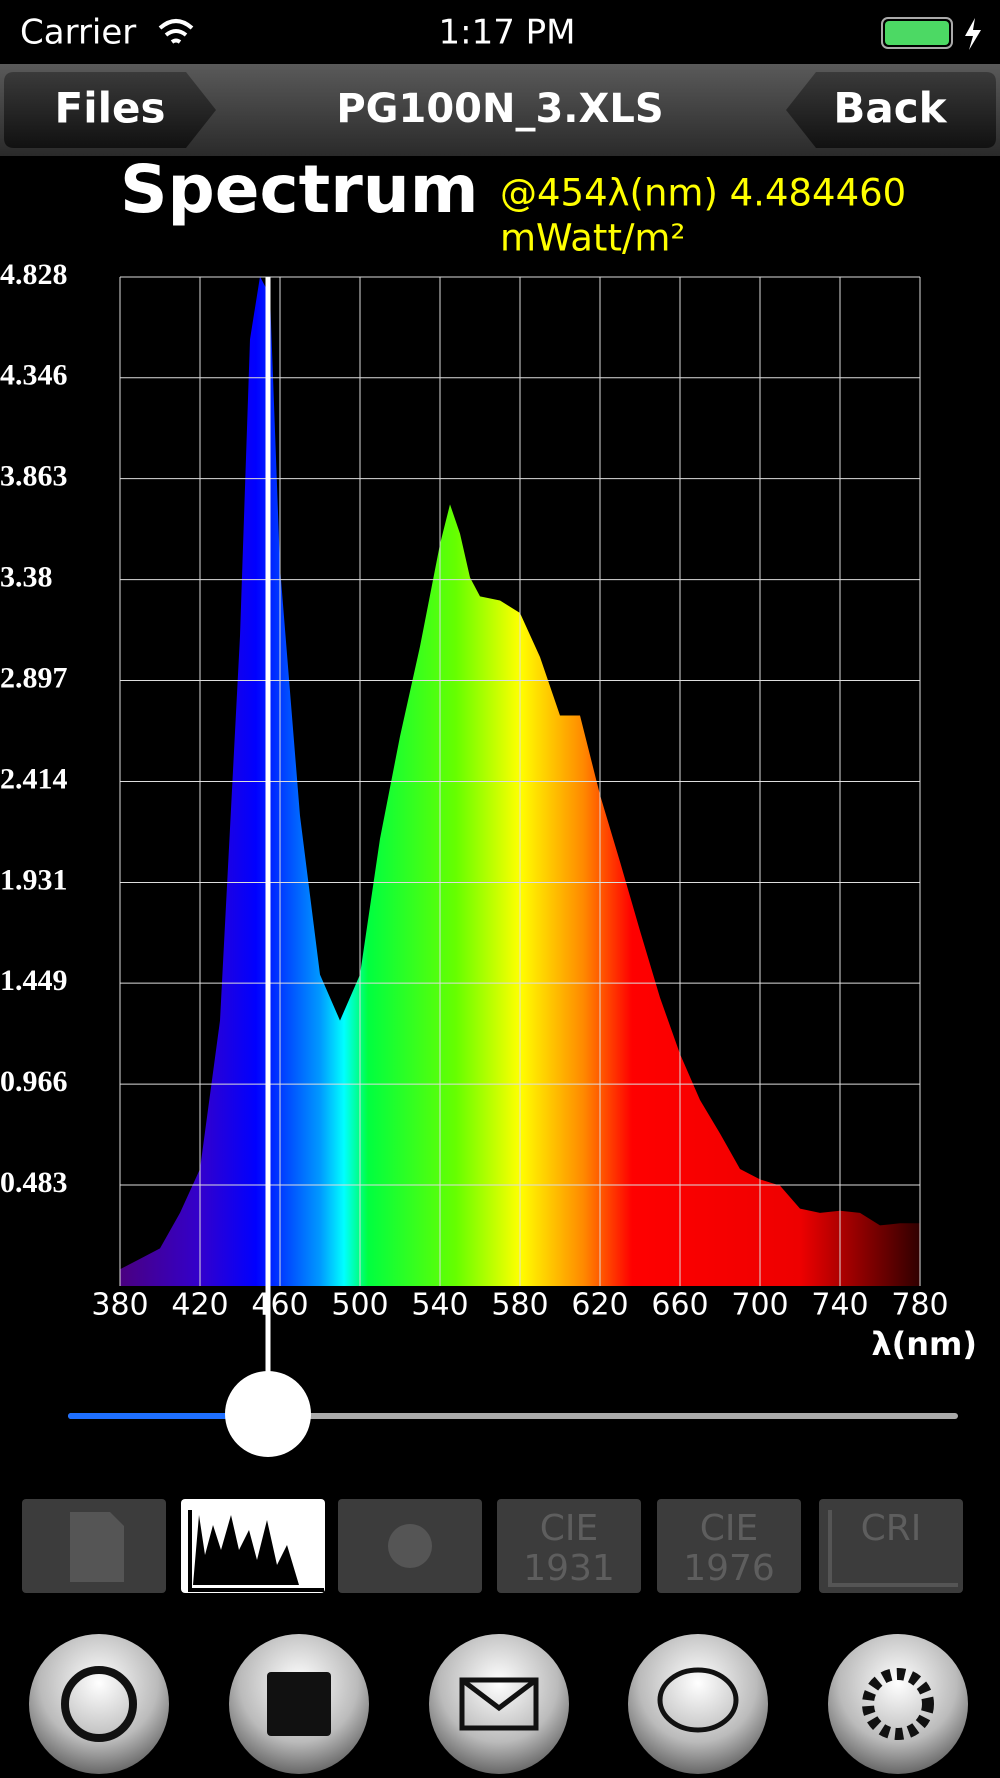  What do you see at coordinates (34, 274) in the screenshot?
I see `y-tick-label: 4.828` at bounding box center [34, 274].